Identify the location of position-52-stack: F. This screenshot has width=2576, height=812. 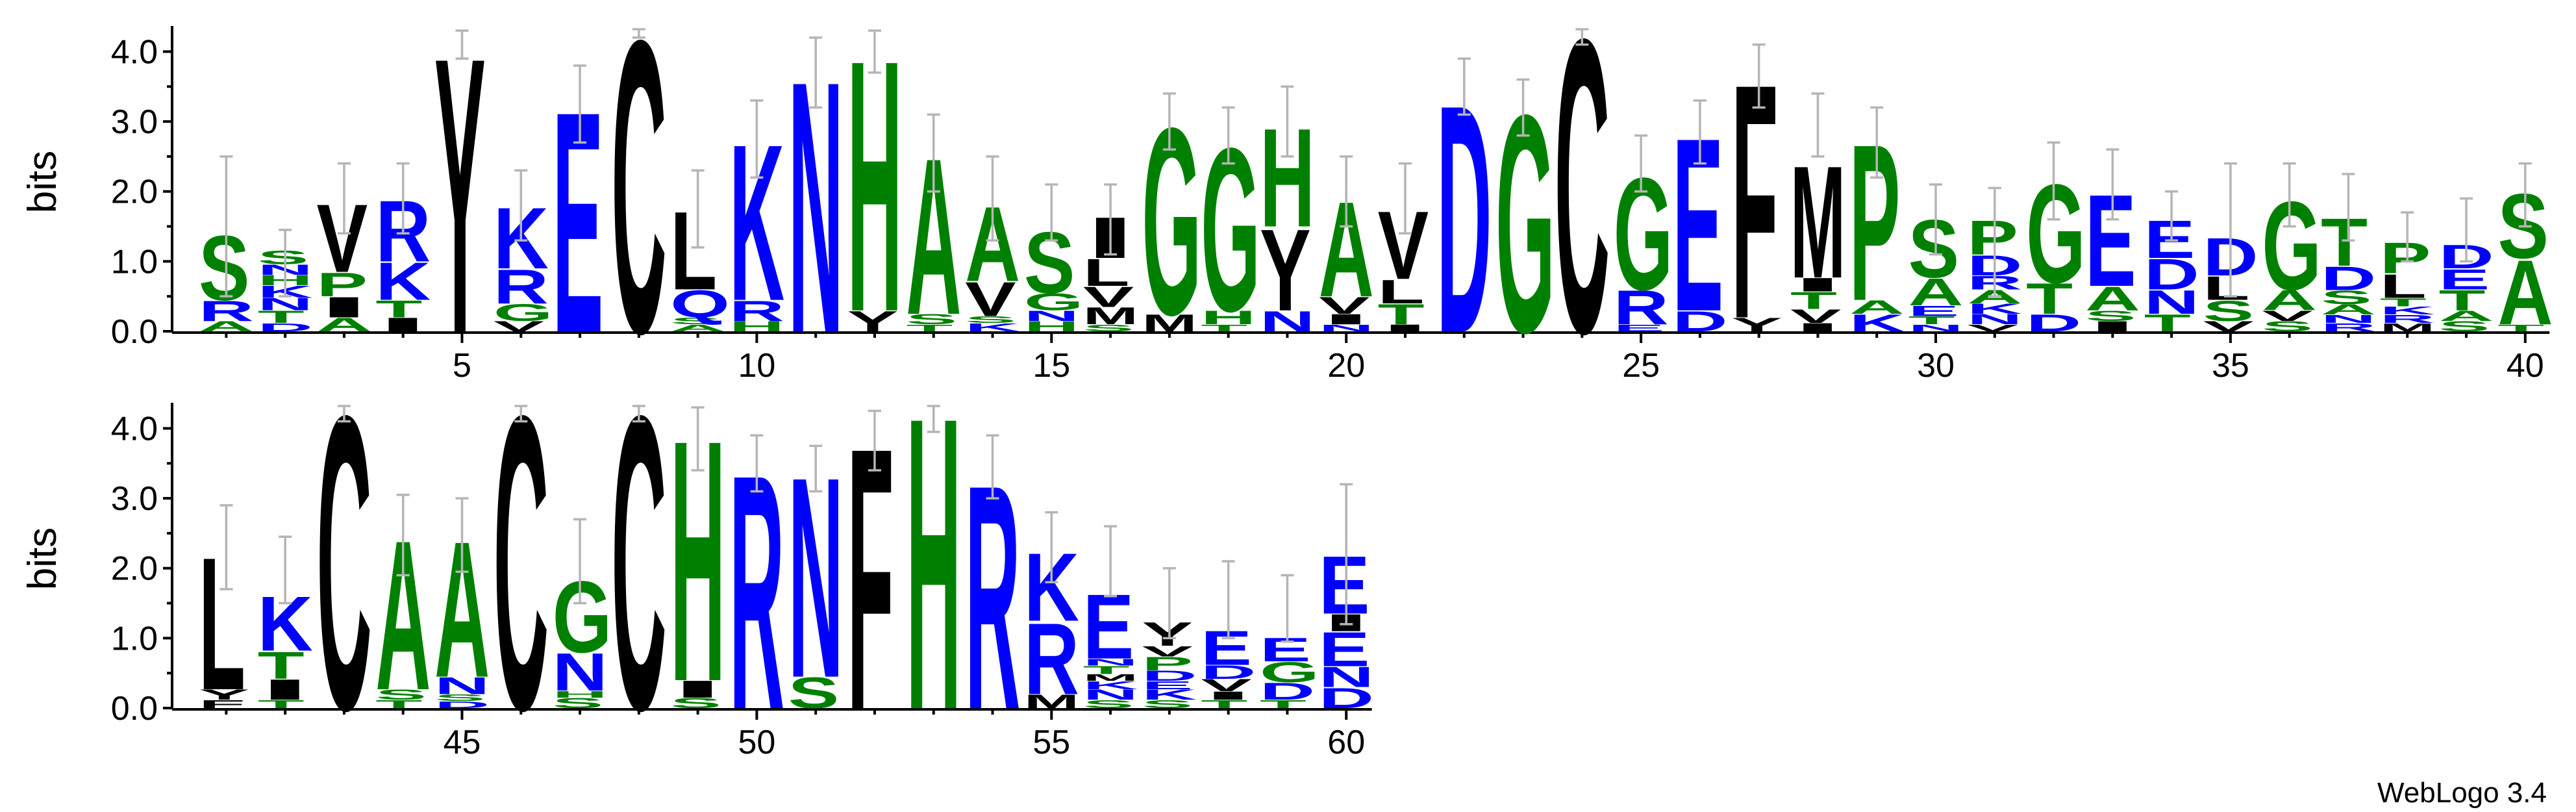
(870, 579).